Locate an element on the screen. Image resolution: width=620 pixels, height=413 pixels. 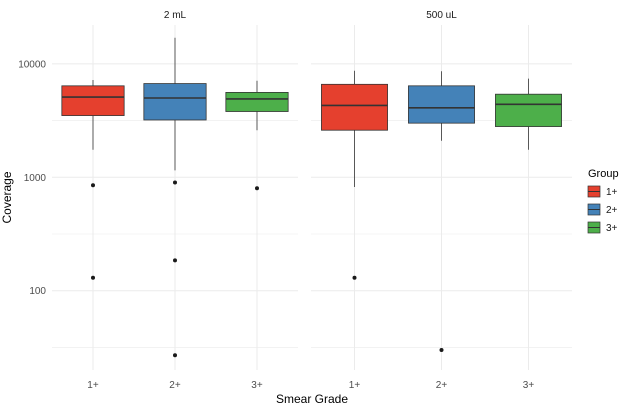
y-tick-label: 1000 is located at coordinates (35, 178).